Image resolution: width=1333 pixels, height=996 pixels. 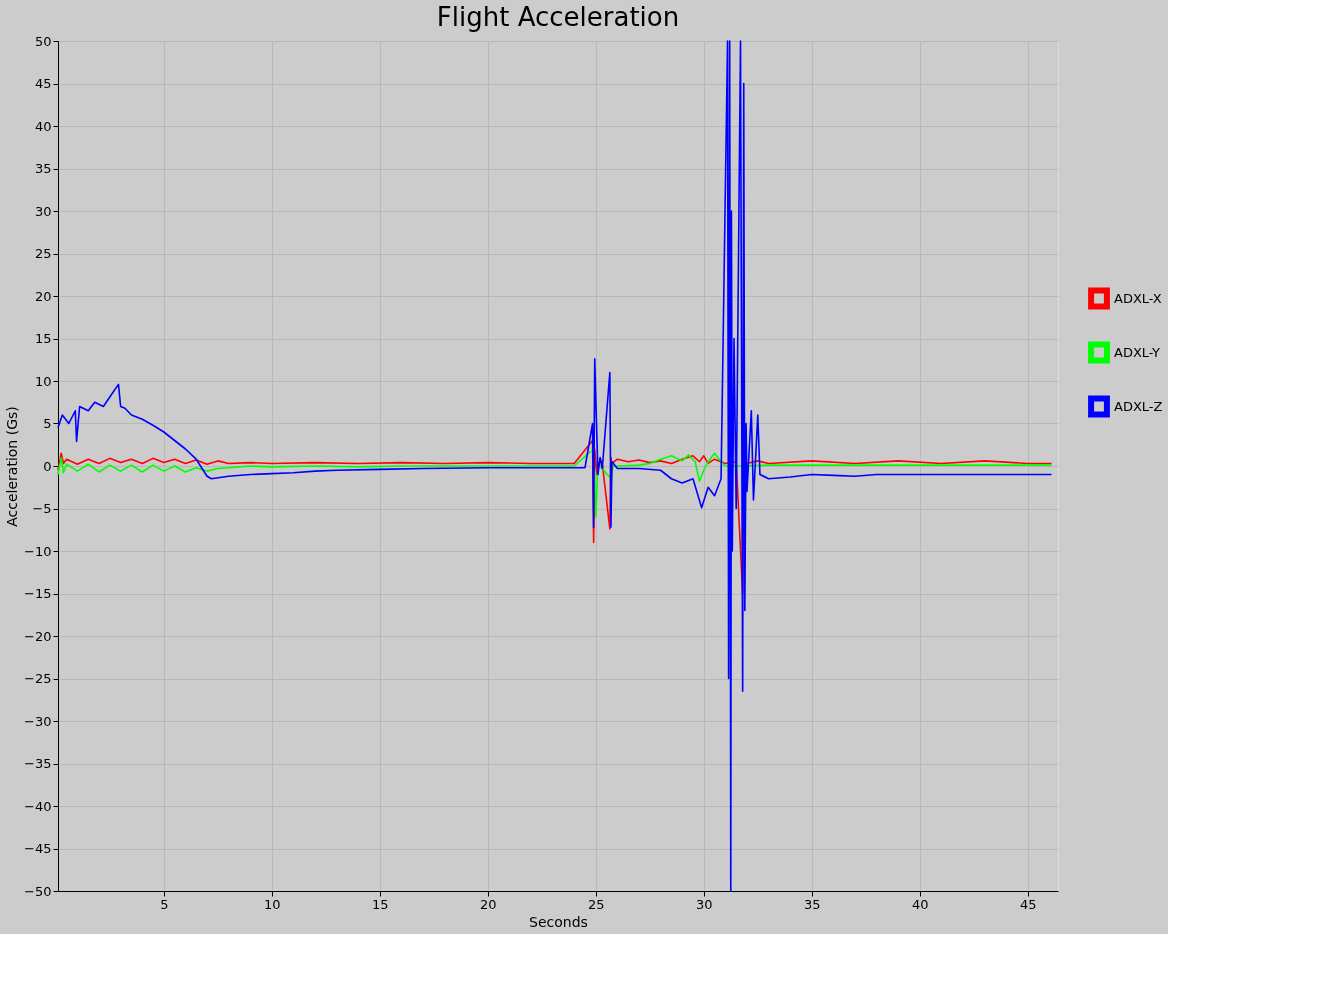 What do you see at coordinates (1138, 406) in the screenshot?
I see `legend-label: ADXL-Z` at bounding box center [1138, 406].